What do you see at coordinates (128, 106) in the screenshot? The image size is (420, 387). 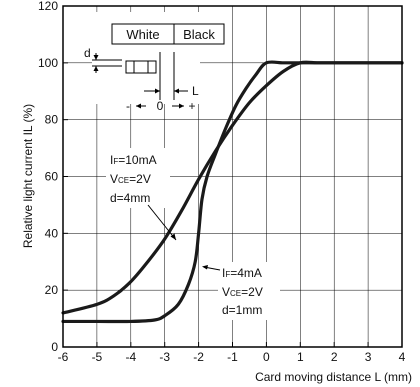 I see `minus-label: -` at bounding box center [128, 106].